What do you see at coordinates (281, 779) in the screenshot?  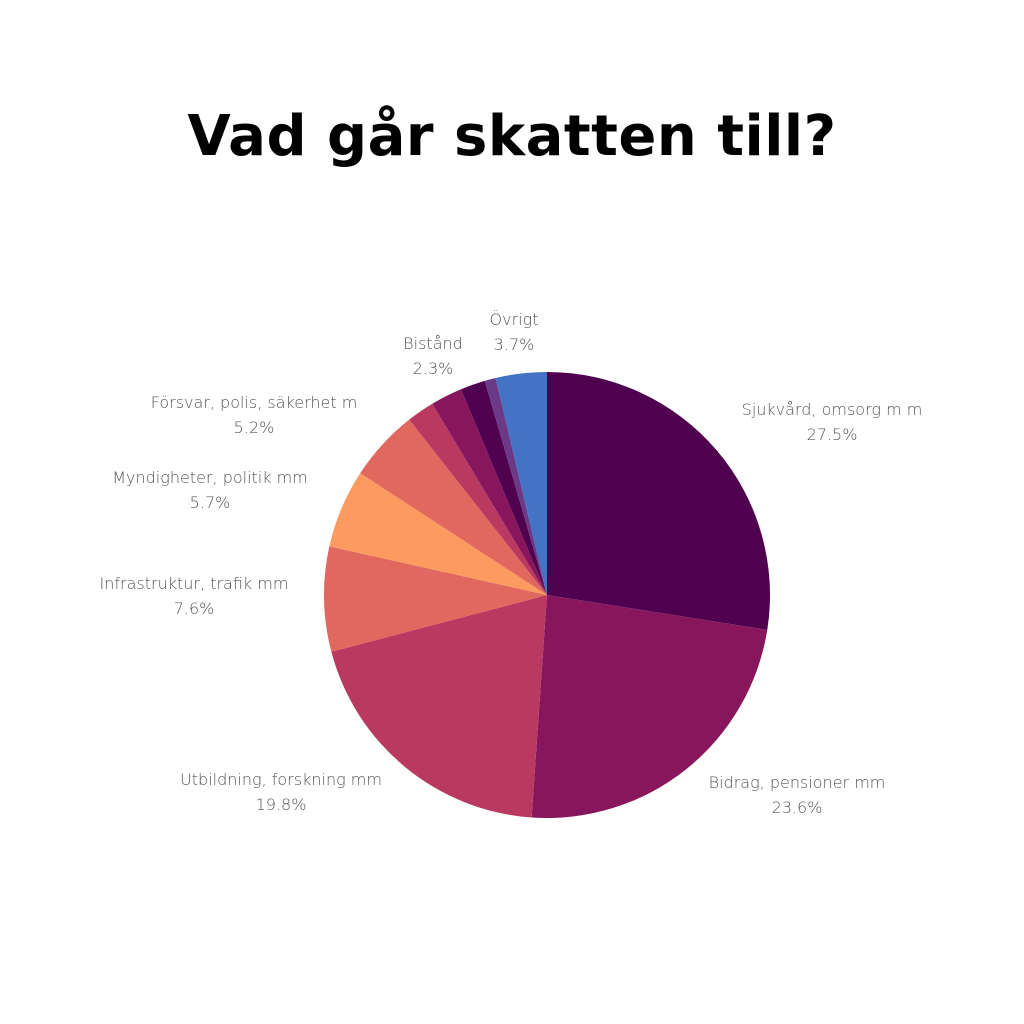 I see `slice-label: Utbildning, forskning mm` at bounding box center [281, 779].